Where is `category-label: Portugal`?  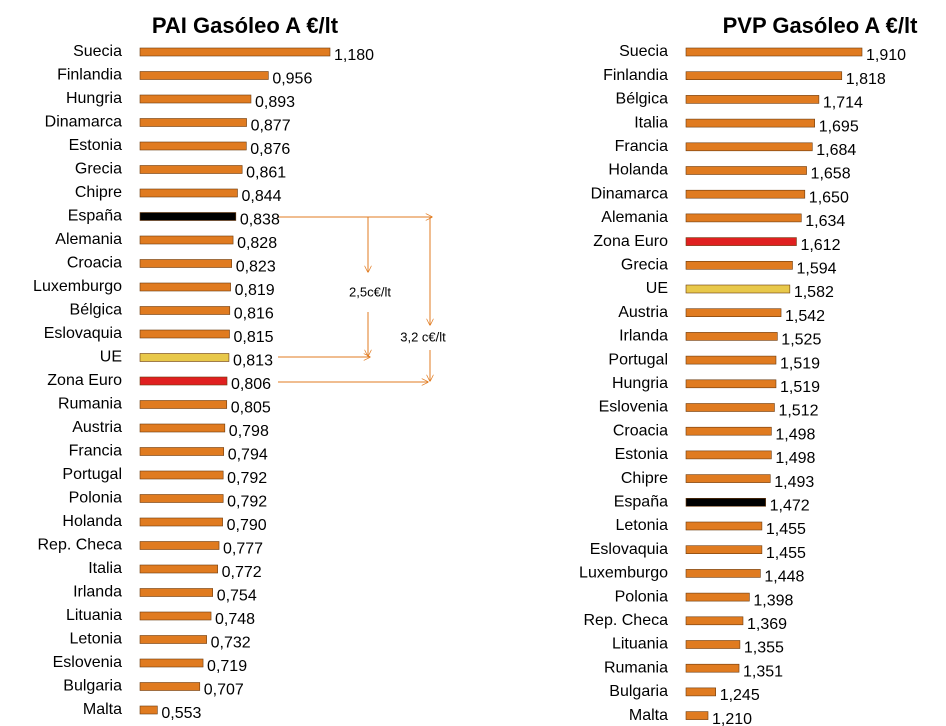
category-label: Portugal is located at coordinates (638, 359).